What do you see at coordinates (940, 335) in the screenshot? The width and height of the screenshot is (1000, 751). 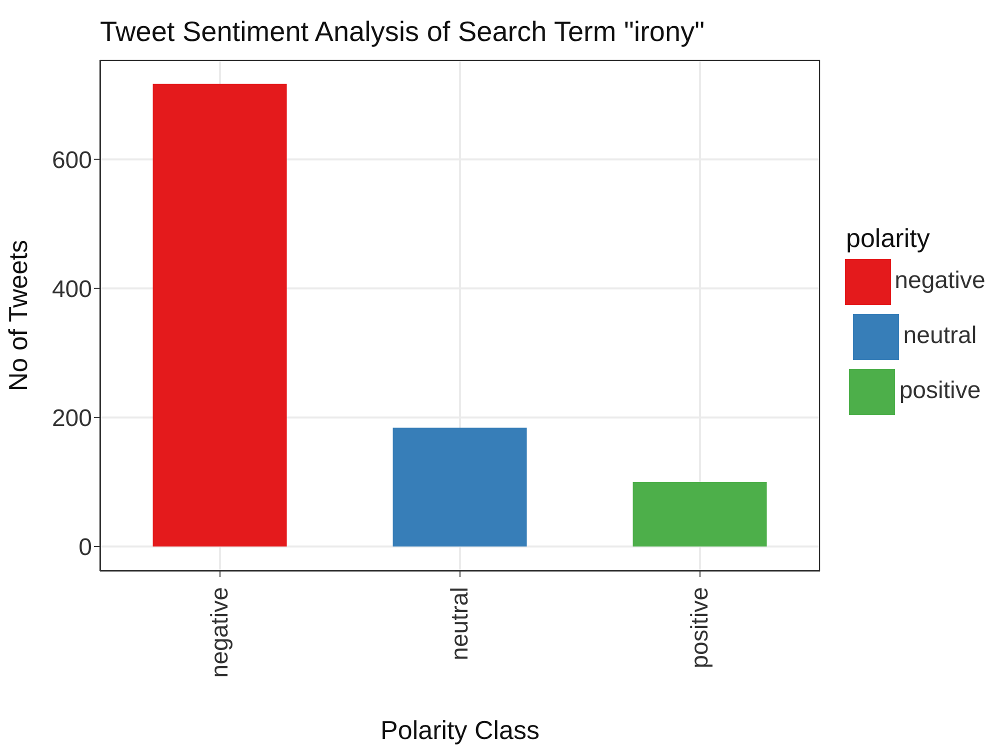 I see `legend-label: neutral` at bounding box center [940, 335].